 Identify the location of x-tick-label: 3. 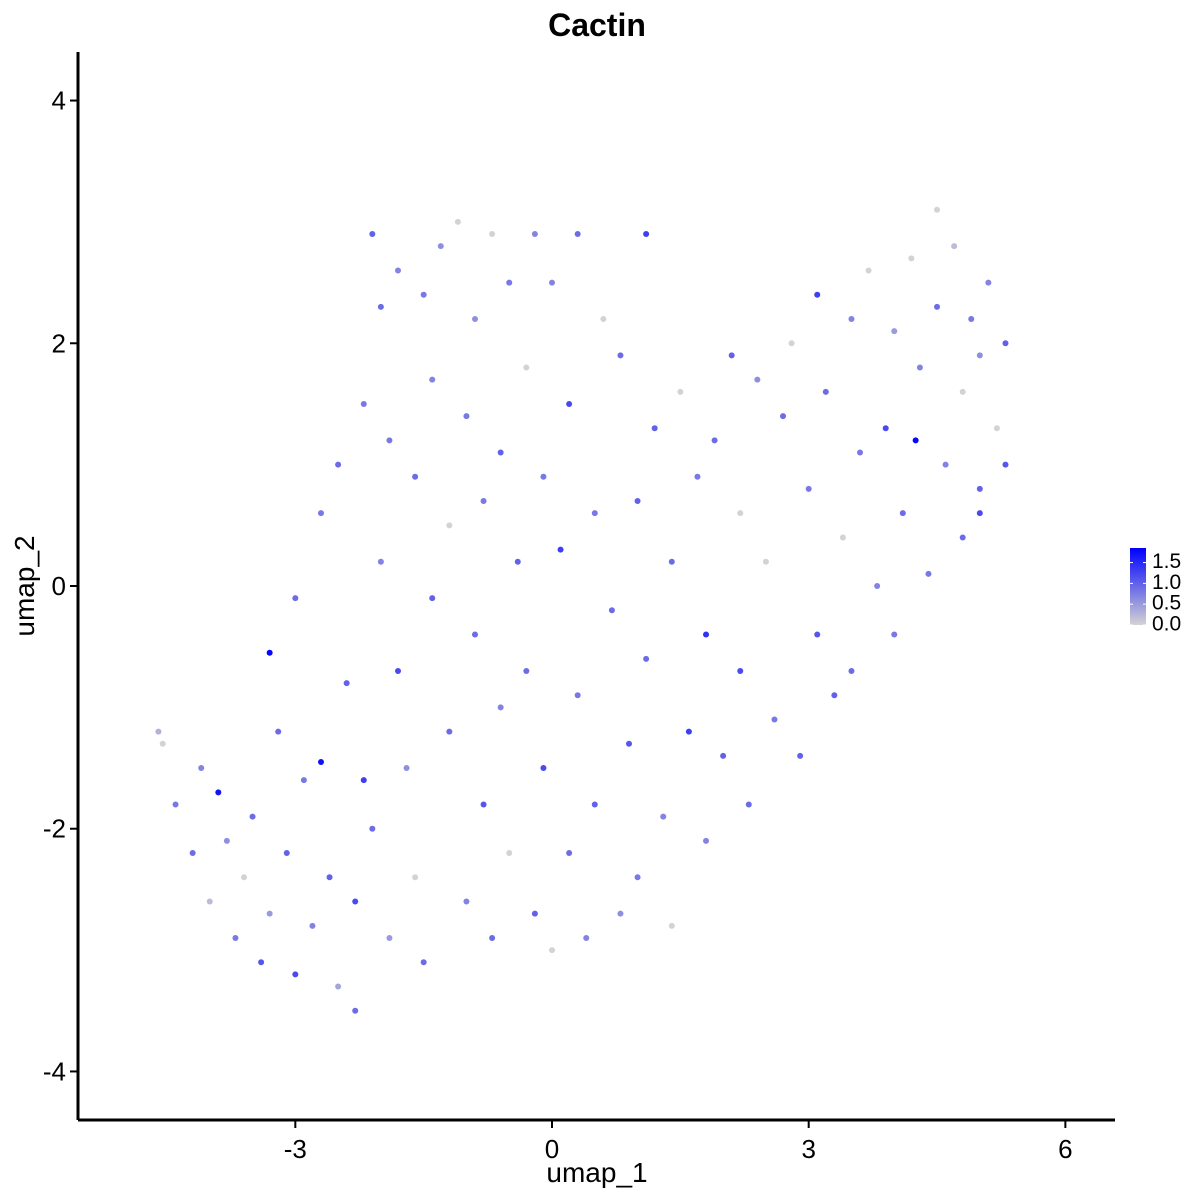
(808, 1149).